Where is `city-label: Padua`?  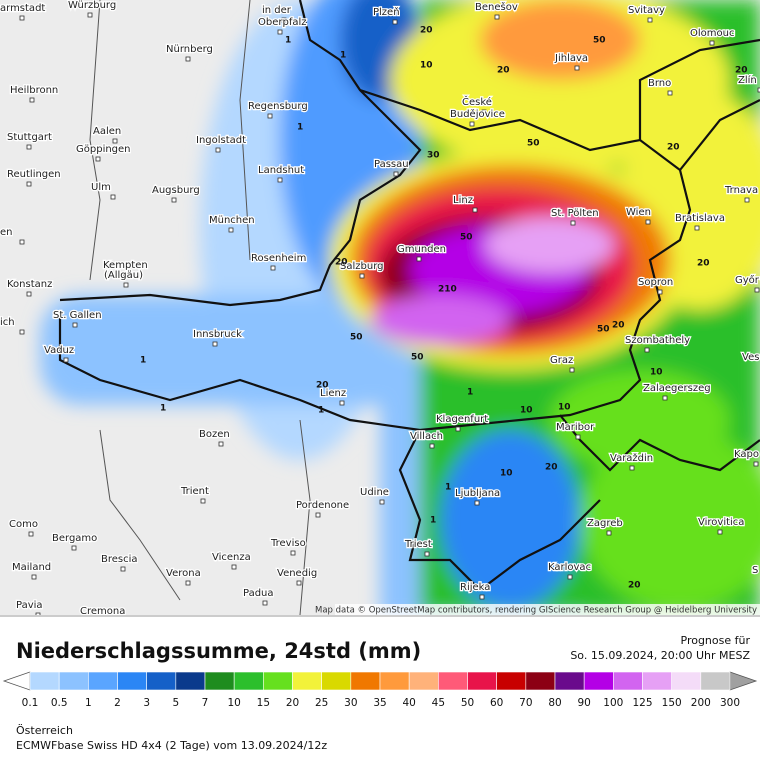
city-label: Padua is located at coordinates (258, 593).